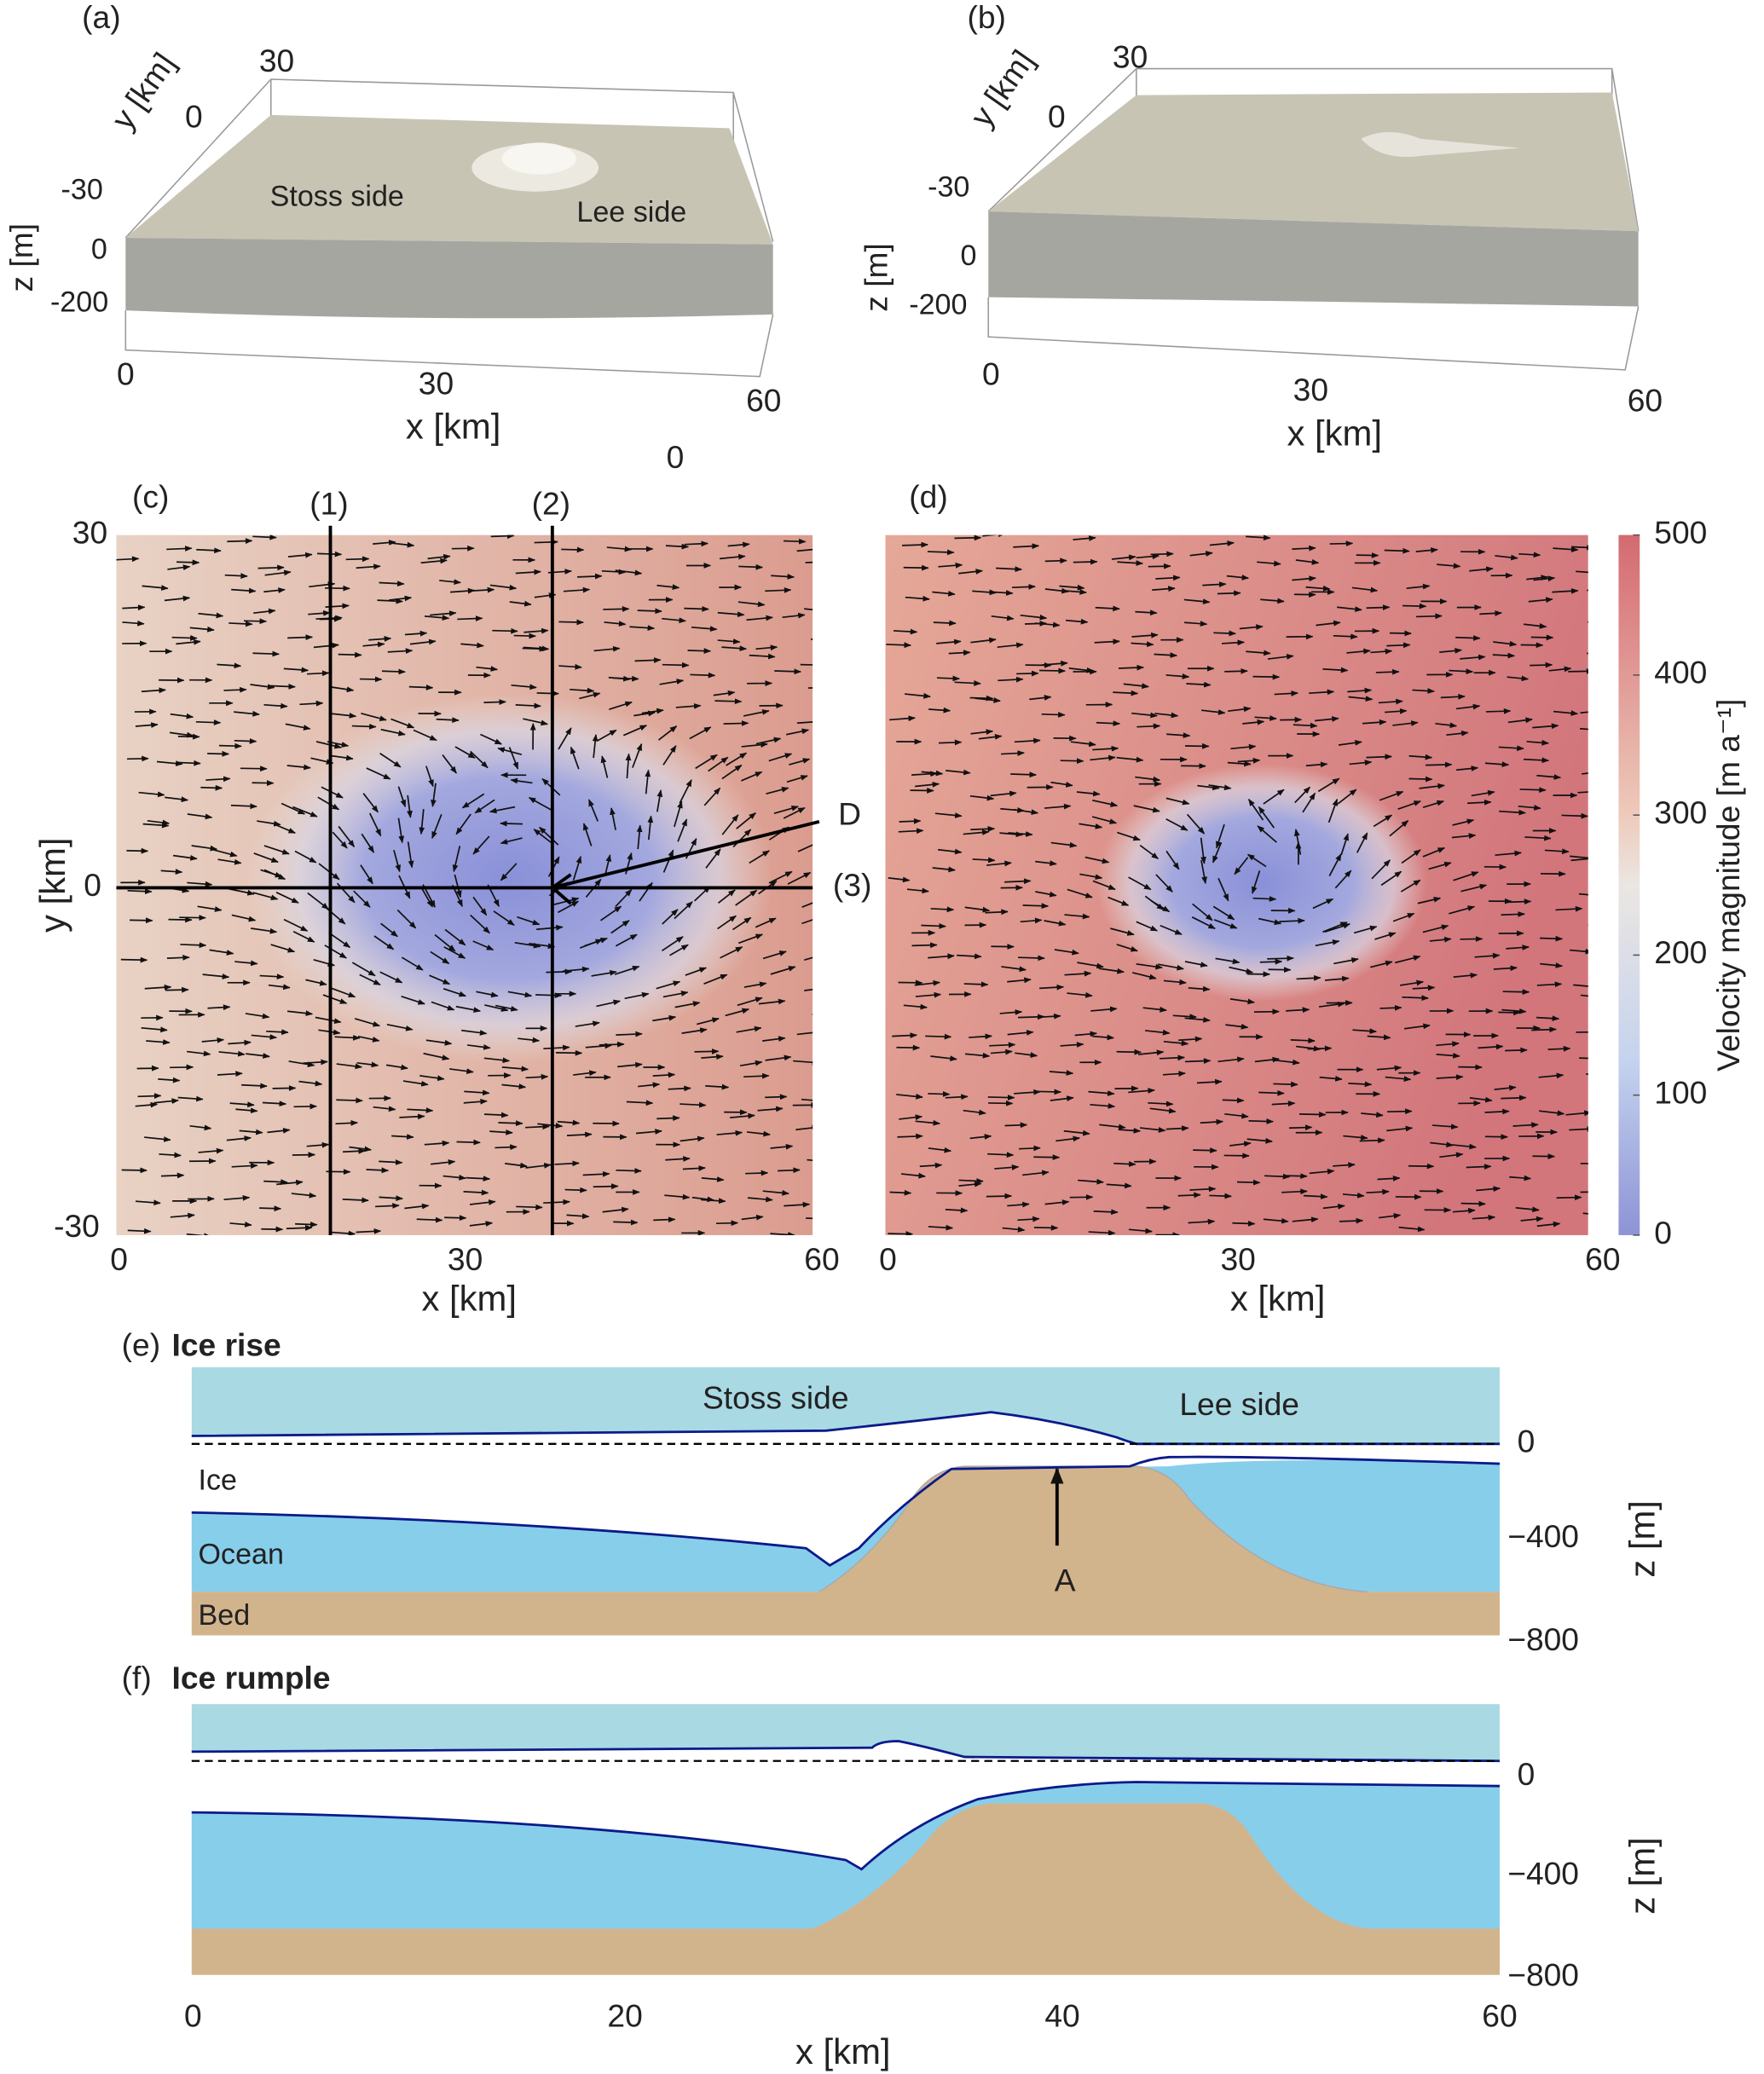 The width and height of the screenshot is (1764, 2074). Describe the element at coordinates (1680, 672) in the screenshot. I see `colorbar-tick-label: 400` at that location.